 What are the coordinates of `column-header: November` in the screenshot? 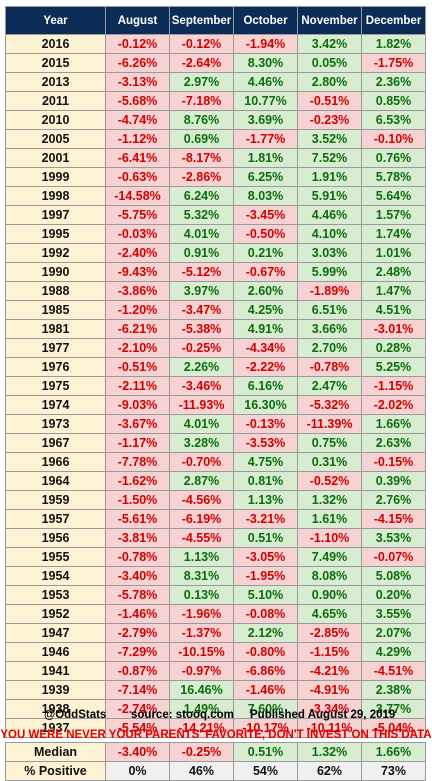 It's located at (329, 20).